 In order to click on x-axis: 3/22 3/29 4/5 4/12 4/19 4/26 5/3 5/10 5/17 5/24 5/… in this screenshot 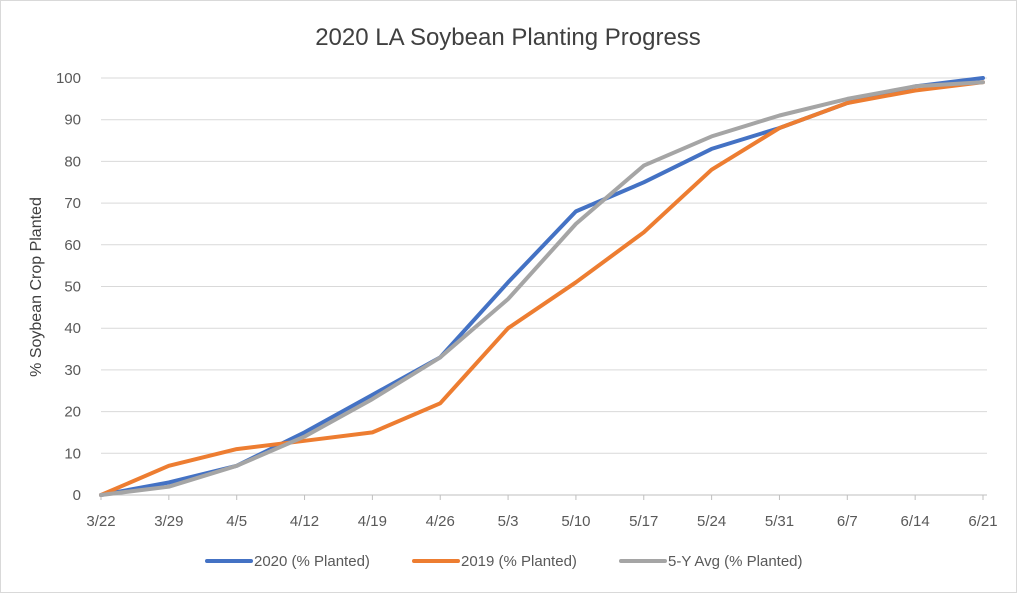, I will do `click(542, 512)`.